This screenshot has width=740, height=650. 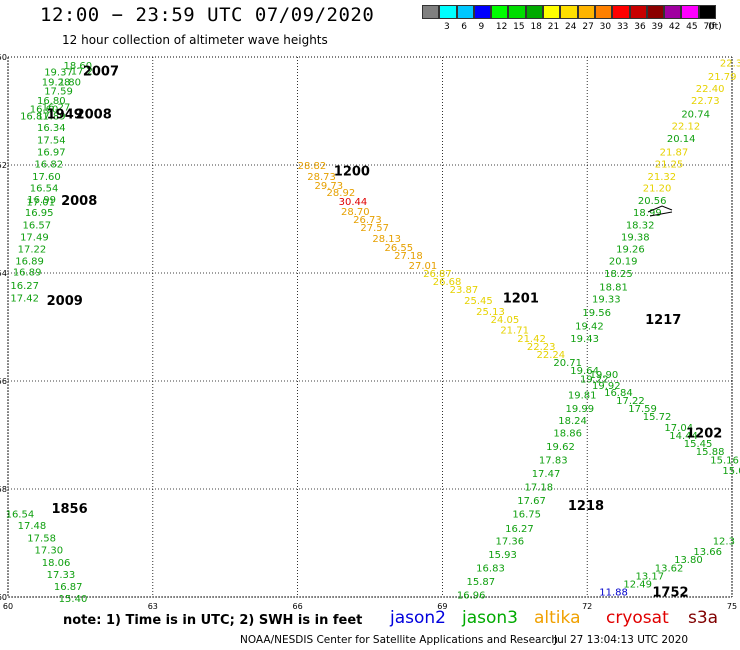 What do you see at coordinates (464, 290) in the screenshot?
I see `wave-height-value: 23.87` at bounding box center [464, 290].